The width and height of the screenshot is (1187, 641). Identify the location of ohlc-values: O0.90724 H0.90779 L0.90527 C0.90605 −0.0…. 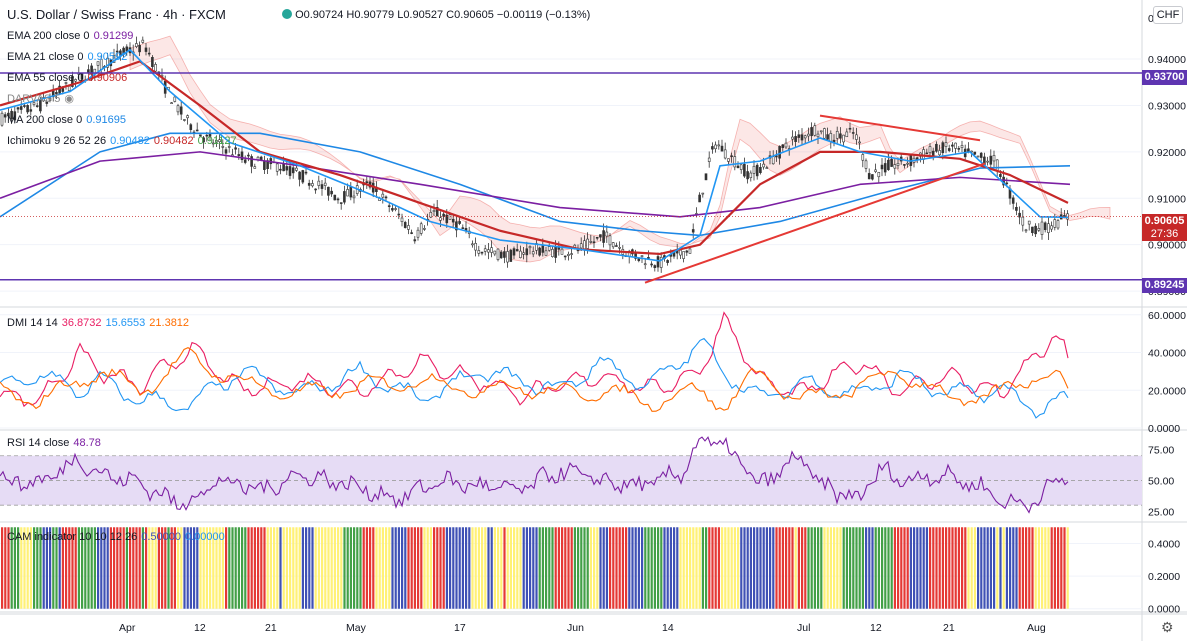
(443, 15).